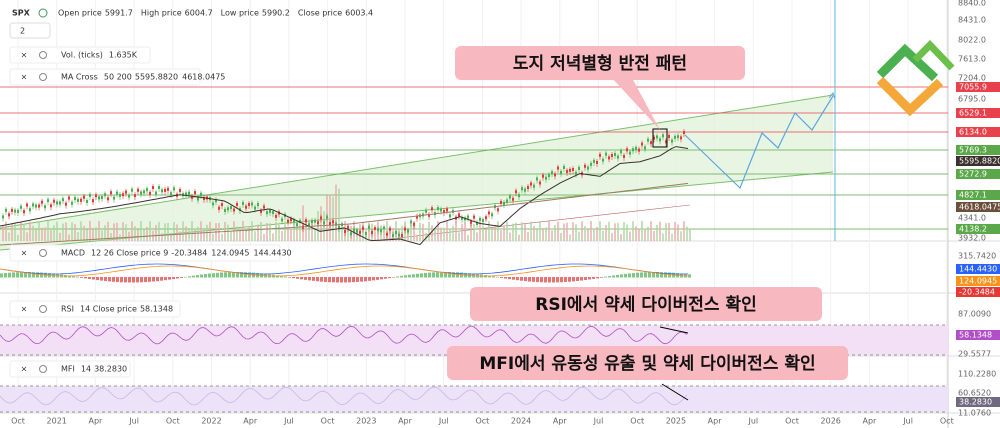 The width and height of the screenshot is (1000, 428). I want to click on time-axis-label: Jul, so click(752, 421).